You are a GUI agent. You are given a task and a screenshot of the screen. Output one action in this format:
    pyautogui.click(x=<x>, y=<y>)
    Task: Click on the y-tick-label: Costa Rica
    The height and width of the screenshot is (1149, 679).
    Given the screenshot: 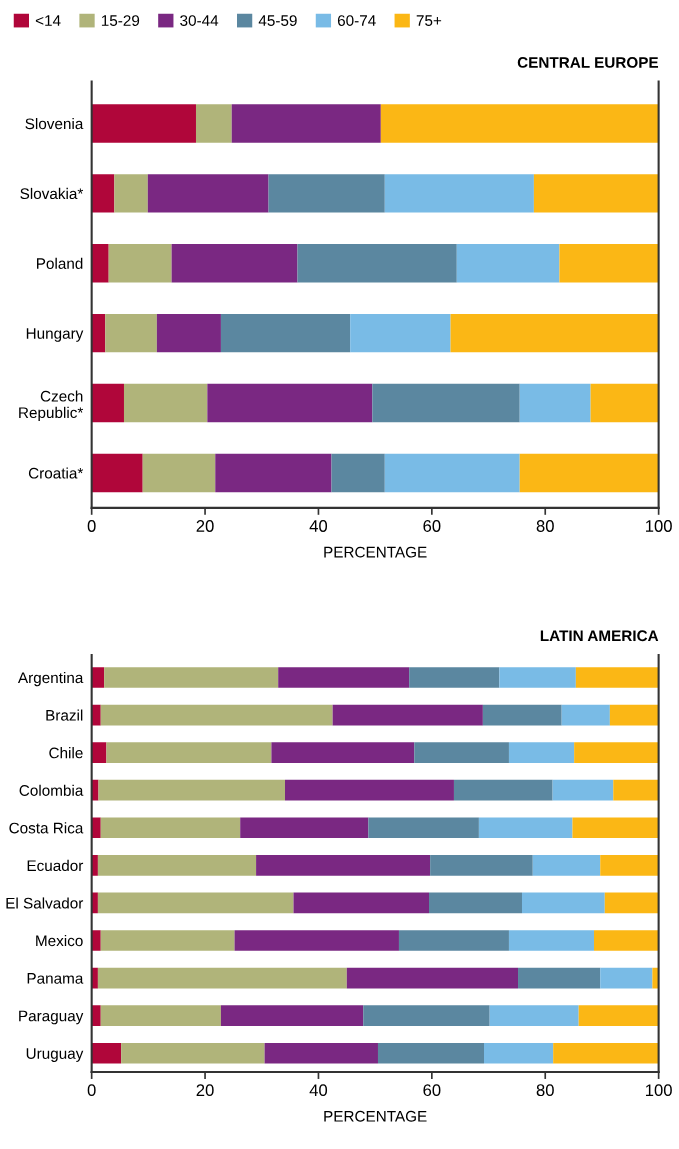 What is the action you would take?
    pyautogui.click(x=46, y=828)
    